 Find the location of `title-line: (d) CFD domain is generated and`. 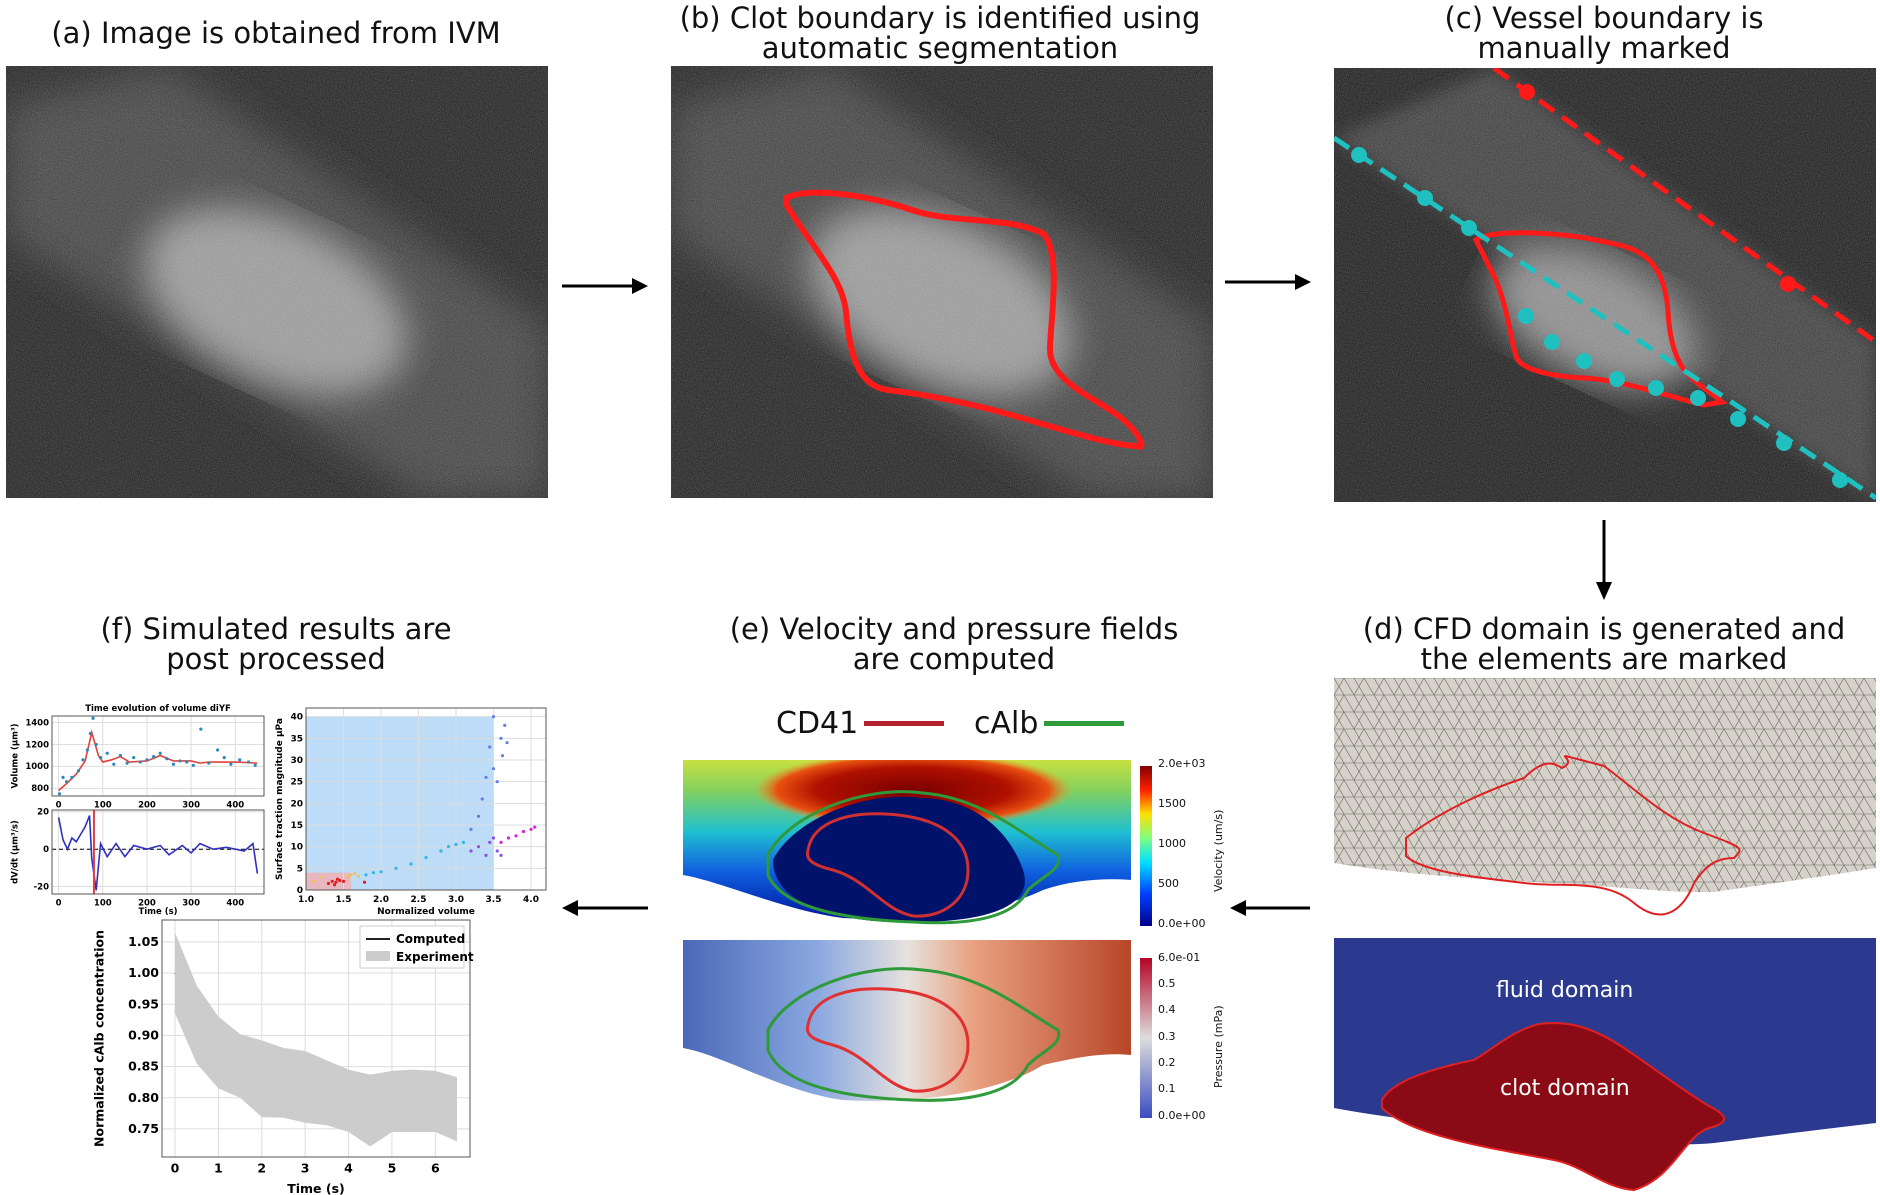

title-line: (d) CFD domain is generated and is located at coordinates (1604, 629).